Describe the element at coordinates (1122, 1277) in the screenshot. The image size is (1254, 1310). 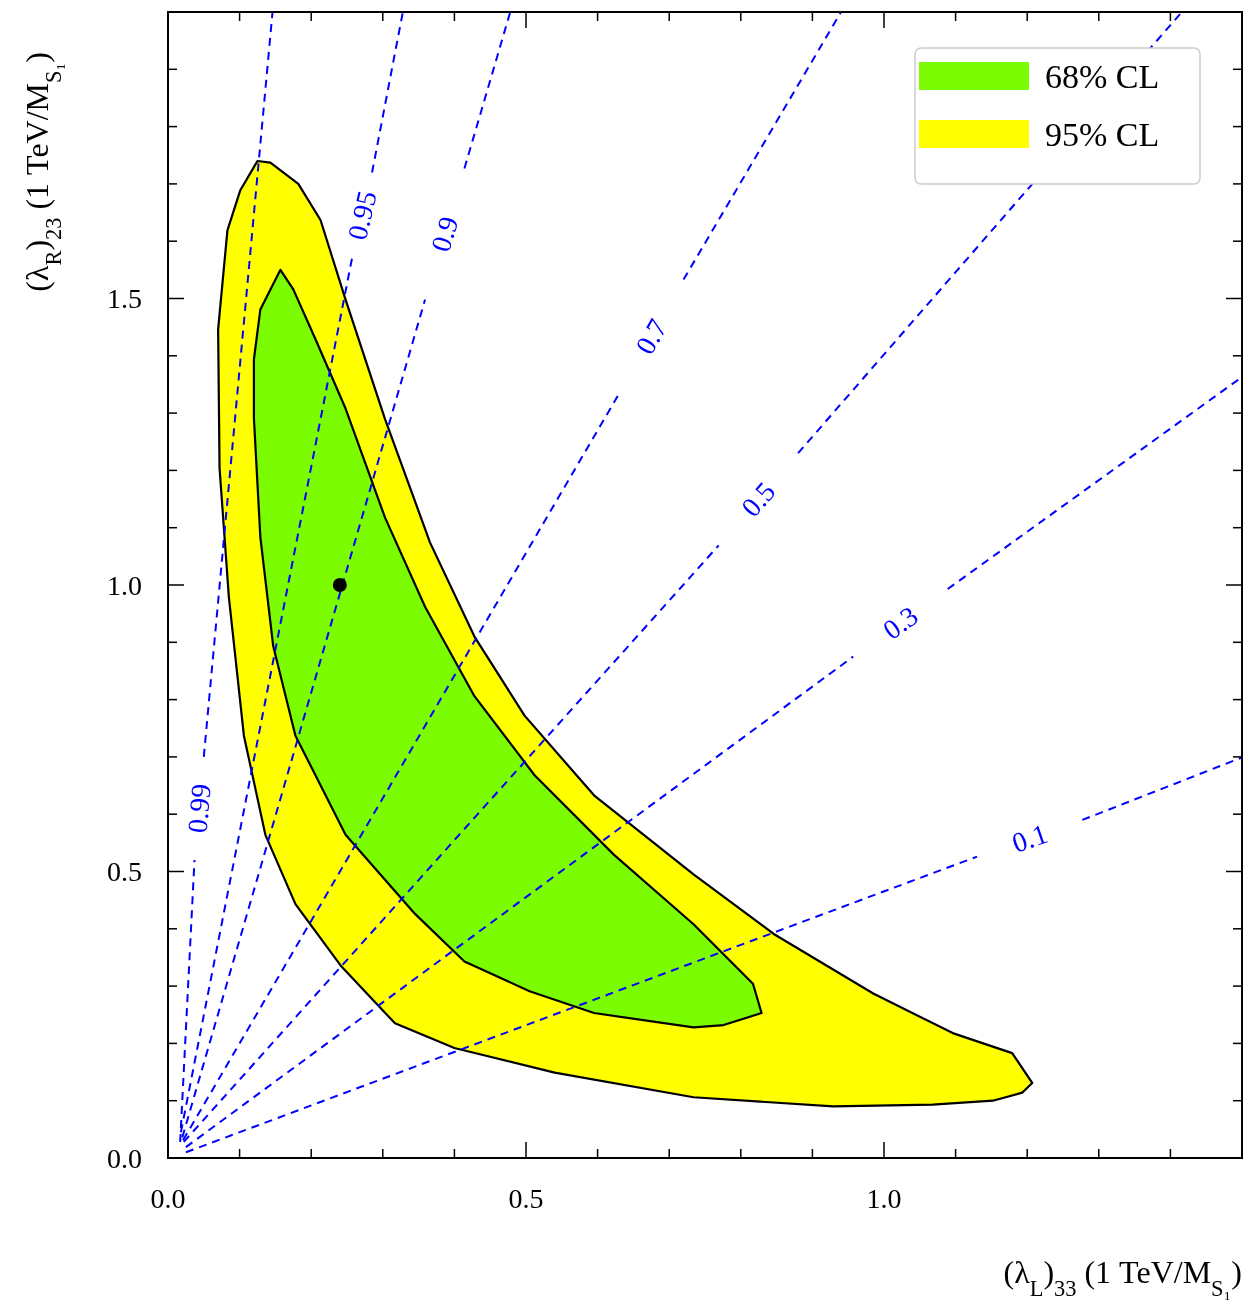
I see `x-axis-title: (λ$_{L}$)$_{33}$ (1 TeV/M$_{S₁}$)` at that location.